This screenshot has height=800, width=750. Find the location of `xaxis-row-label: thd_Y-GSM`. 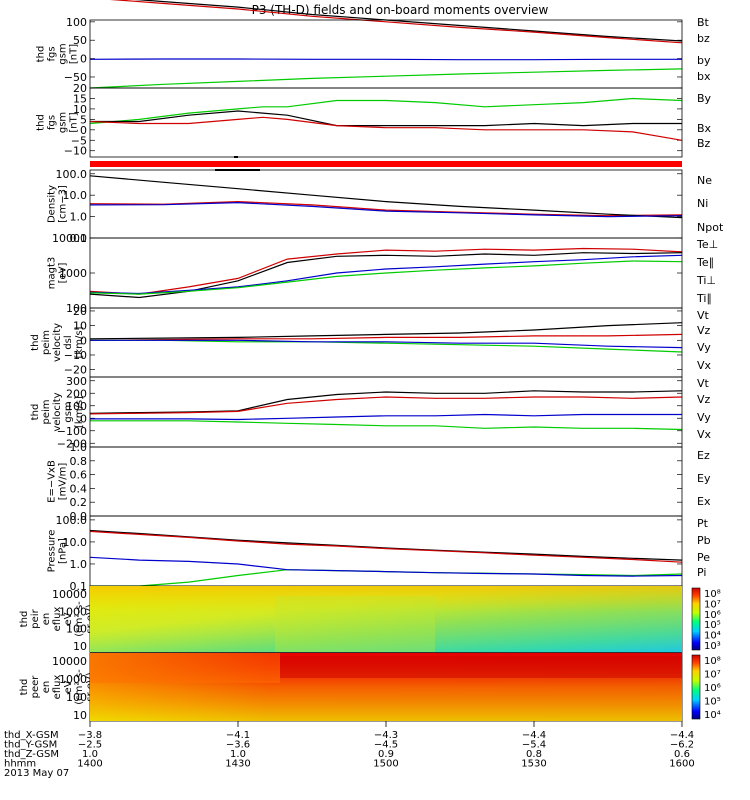

xaxis-row-label: thd_Y-GSM is located at coordinates (30, 745).